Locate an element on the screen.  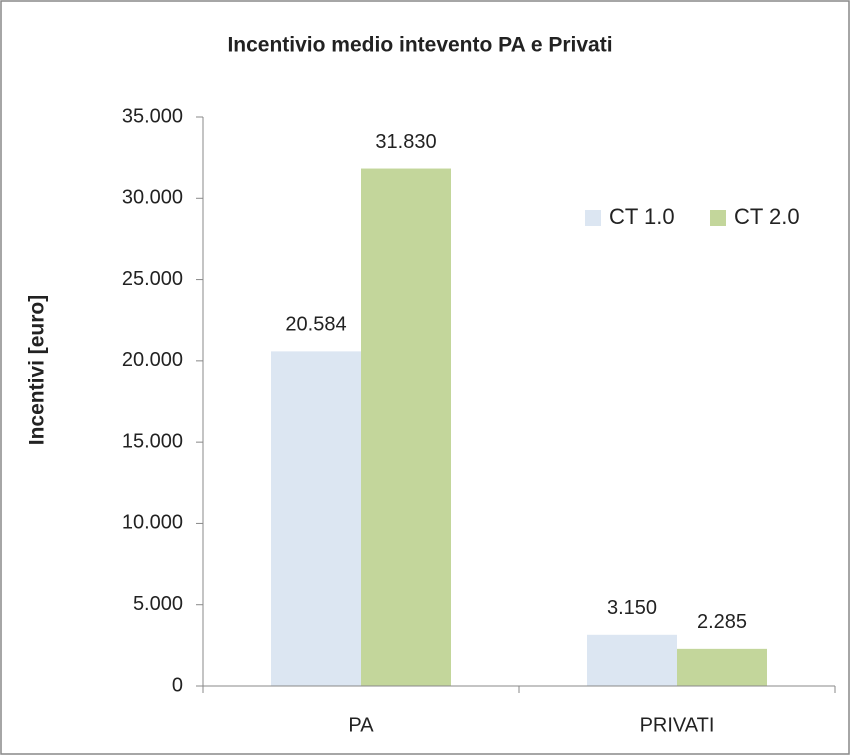
value-label: 2.285 is located at coordinates (722, 622).